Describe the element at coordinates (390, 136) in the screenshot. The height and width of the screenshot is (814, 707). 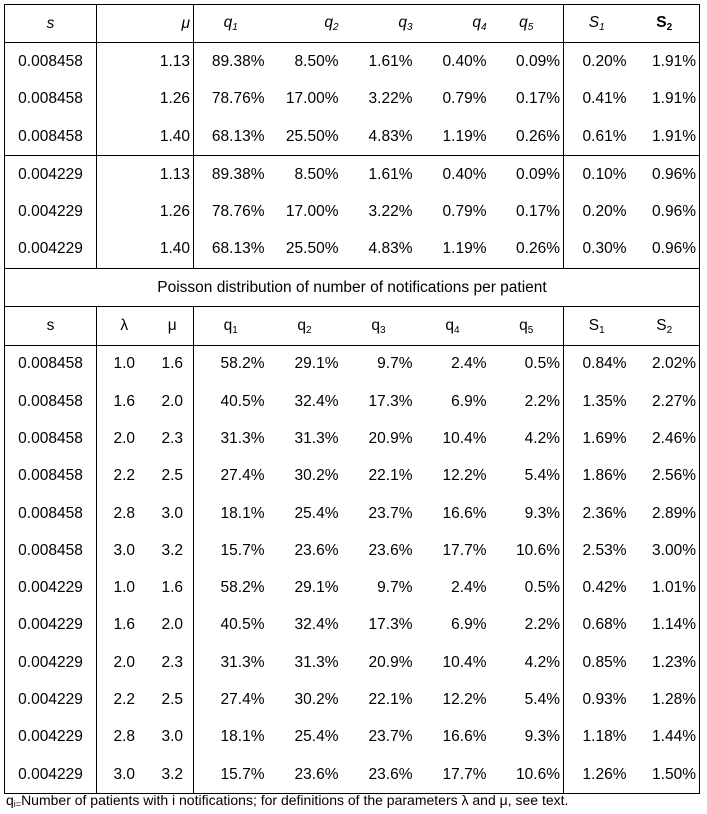
I see `cell-q3: 4.83%` at that location.